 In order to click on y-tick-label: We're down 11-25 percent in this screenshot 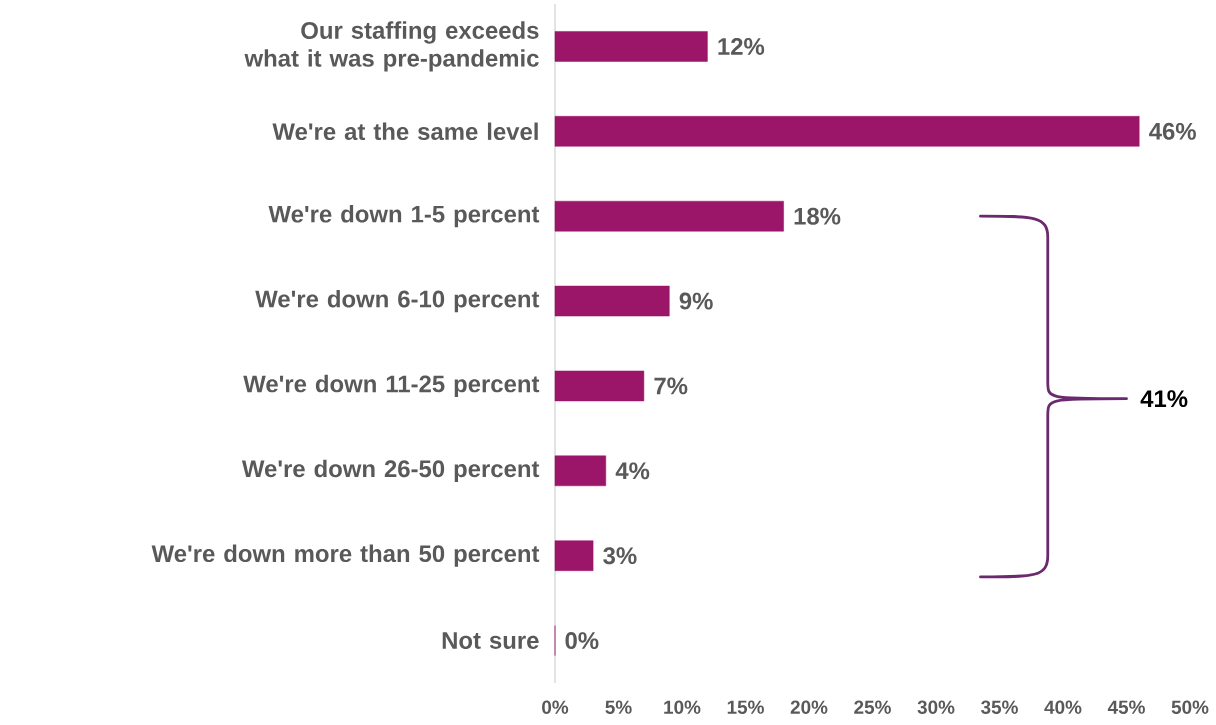, I will do `click(391, 386)`.